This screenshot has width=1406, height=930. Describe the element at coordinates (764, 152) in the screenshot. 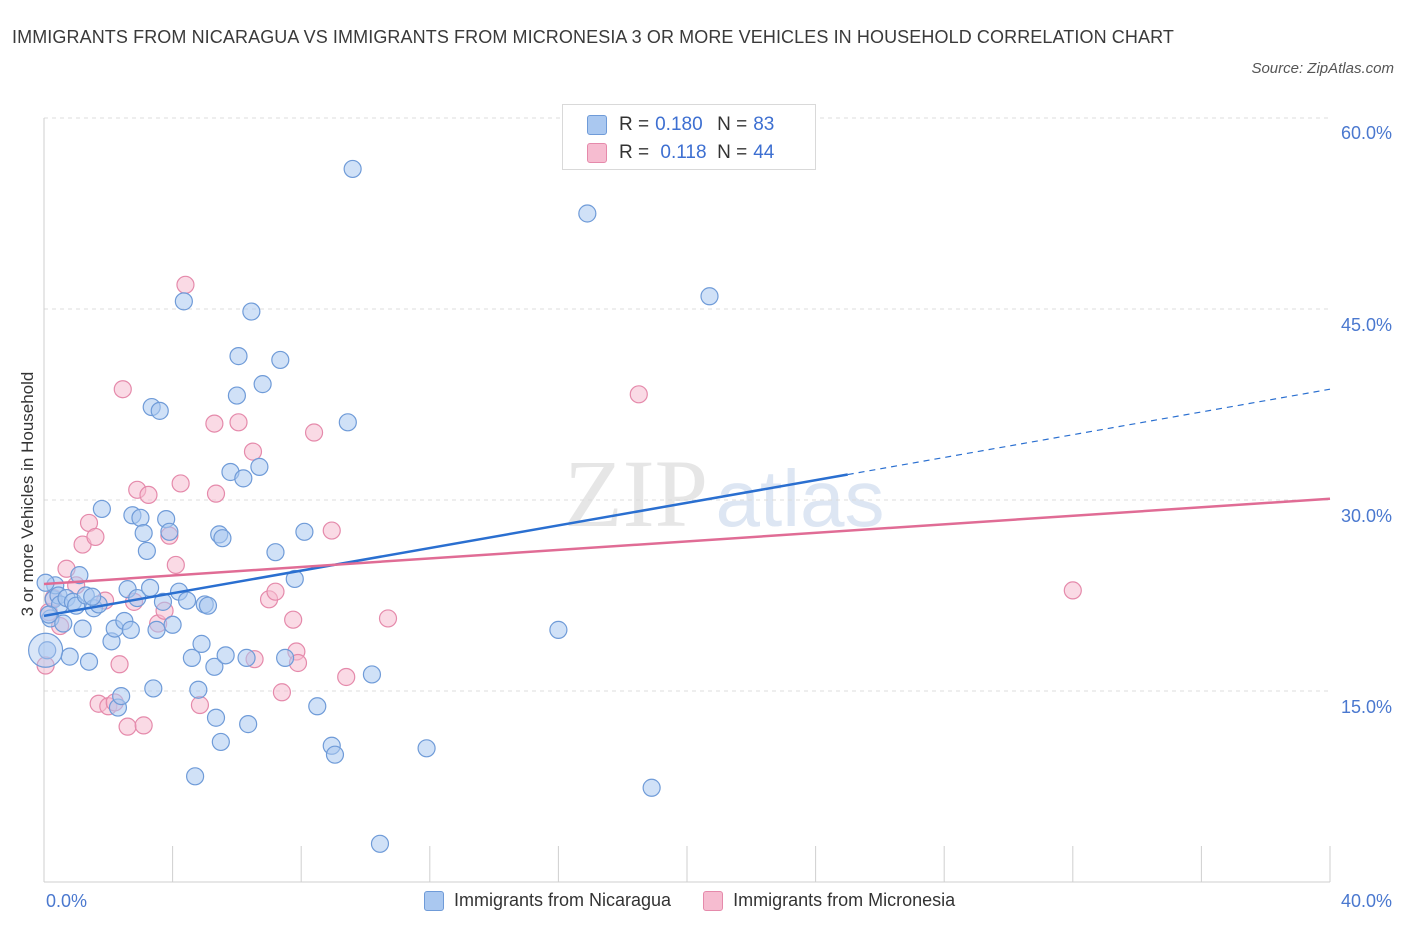

I see `n-value: 44` at that location.